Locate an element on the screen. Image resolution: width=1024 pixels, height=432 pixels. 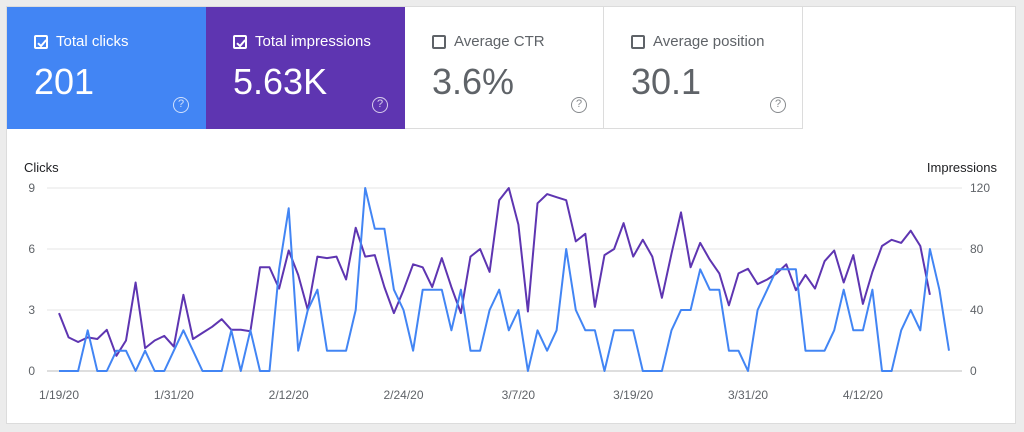
left-tick-label: 0 is located at coordinates (31, 371).